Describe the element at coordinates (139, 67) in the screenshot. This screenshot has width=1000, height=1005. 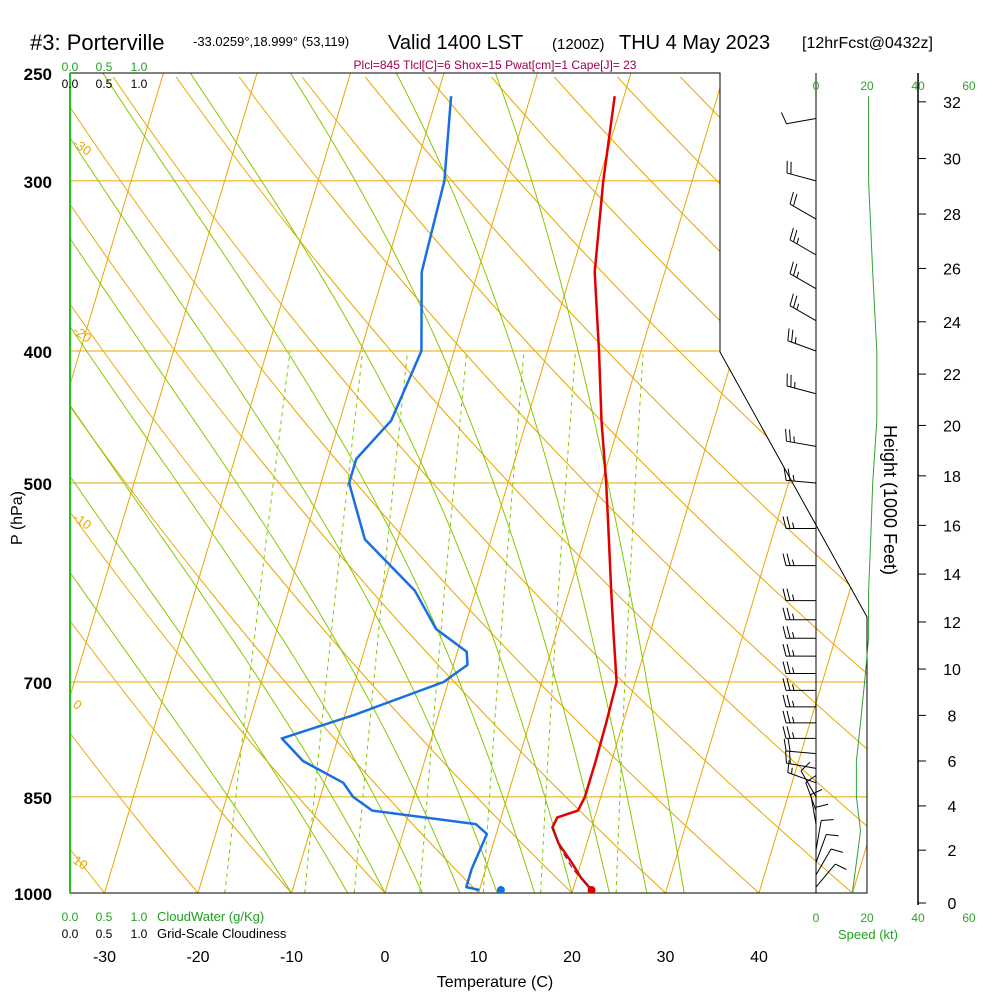
I see `cloudwater-tick-top: 1.0` at that location.